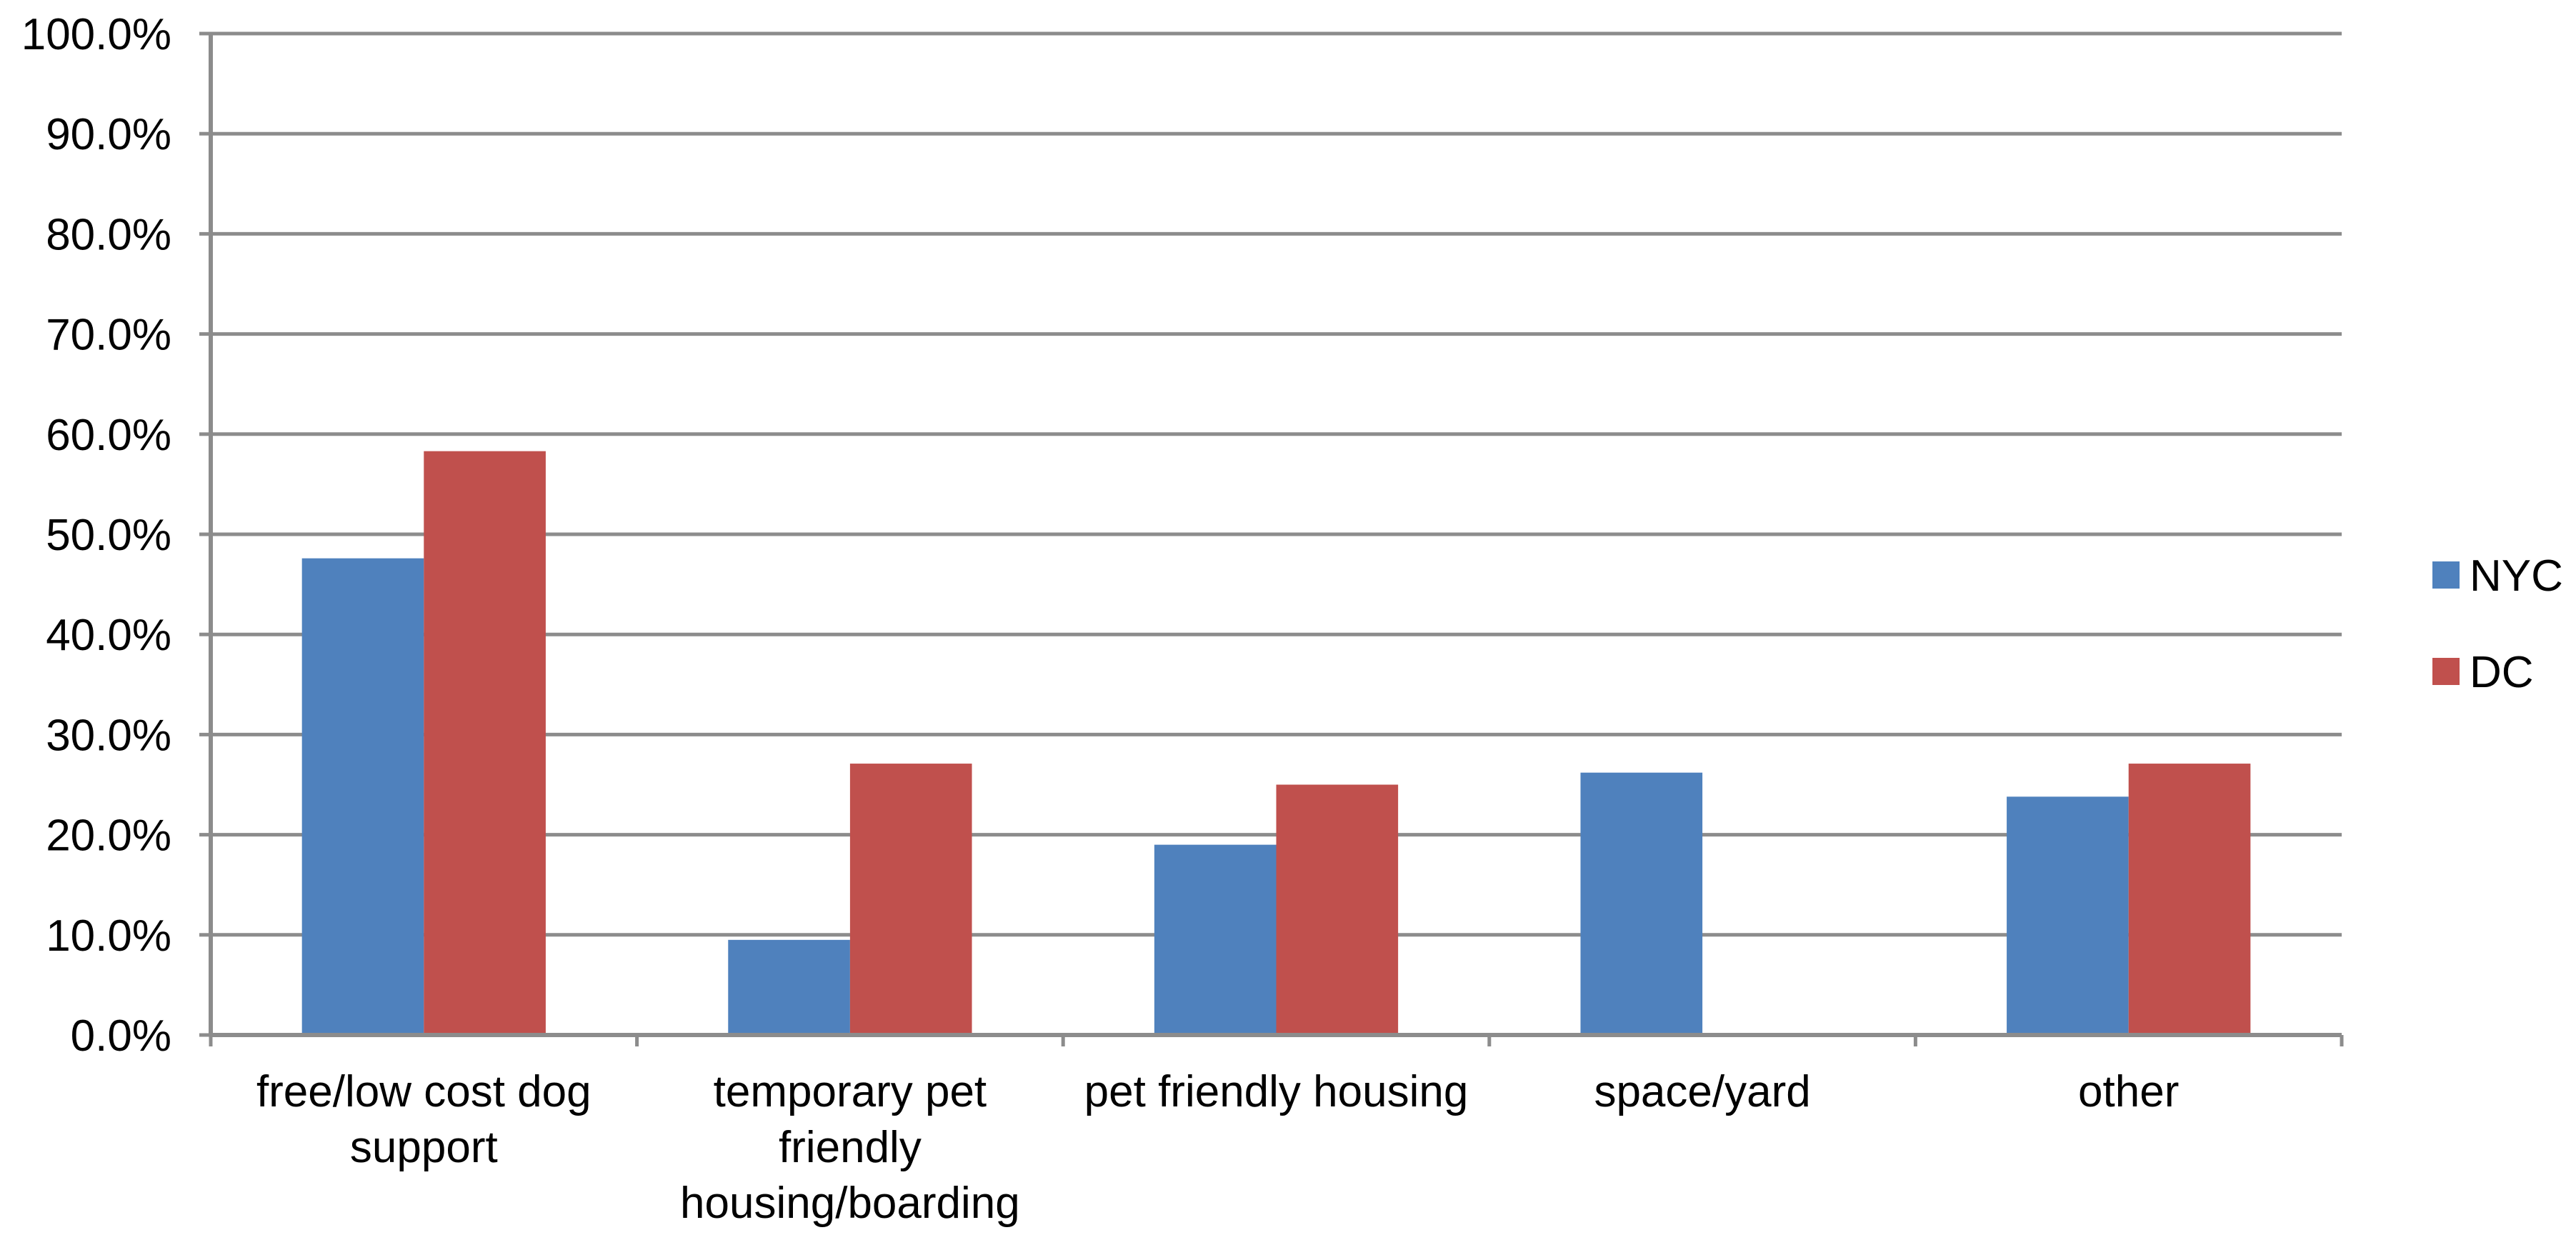  I want to click on legend: NYC DC, so click(2497, 624).